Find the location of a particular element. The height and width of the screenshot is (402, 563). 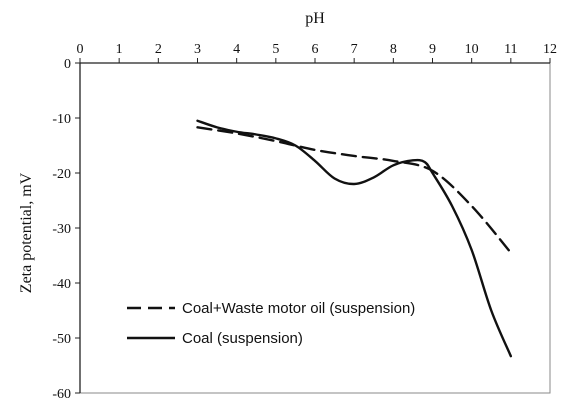

y-tick-label: -50 is located at coordinates (61, 339).